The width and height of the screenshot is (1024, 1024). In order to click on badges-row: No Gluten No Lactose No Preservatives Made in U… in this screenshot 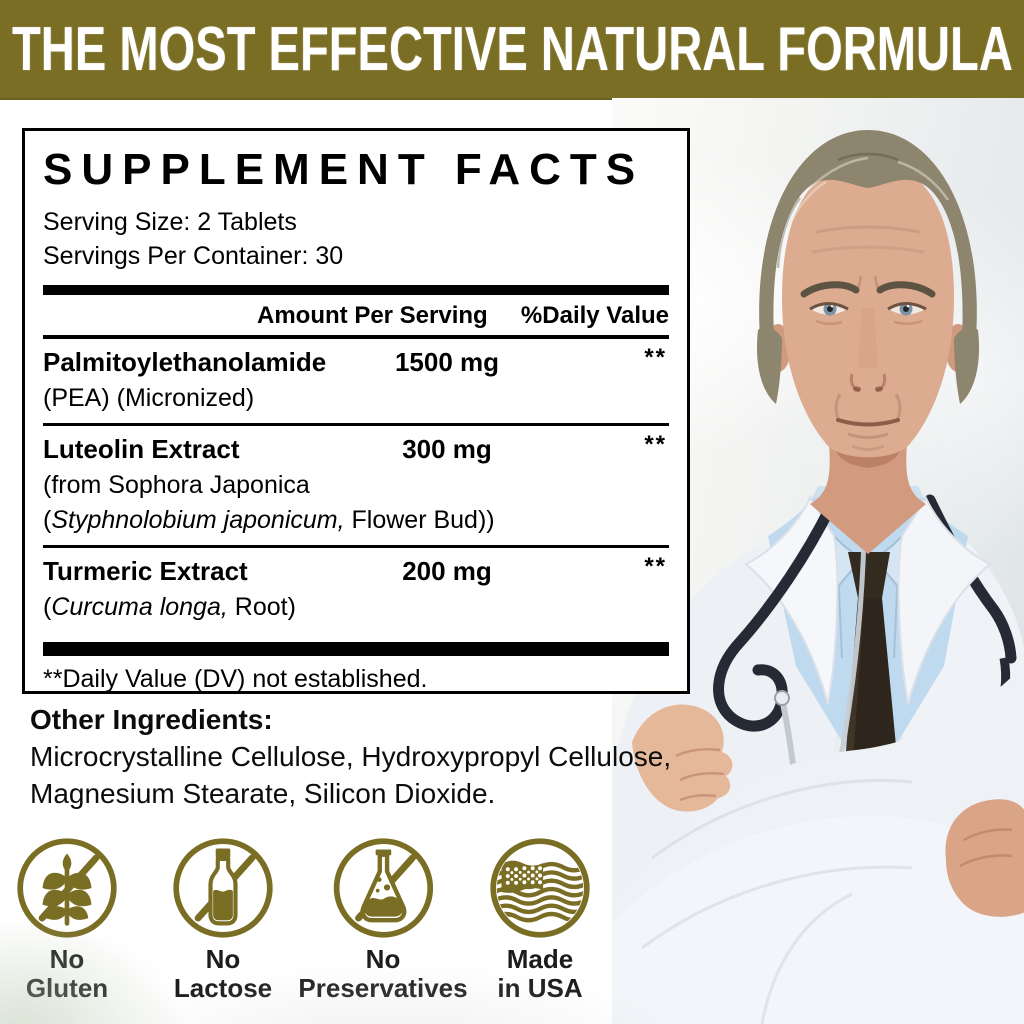, I will do `click(330, 926)`.